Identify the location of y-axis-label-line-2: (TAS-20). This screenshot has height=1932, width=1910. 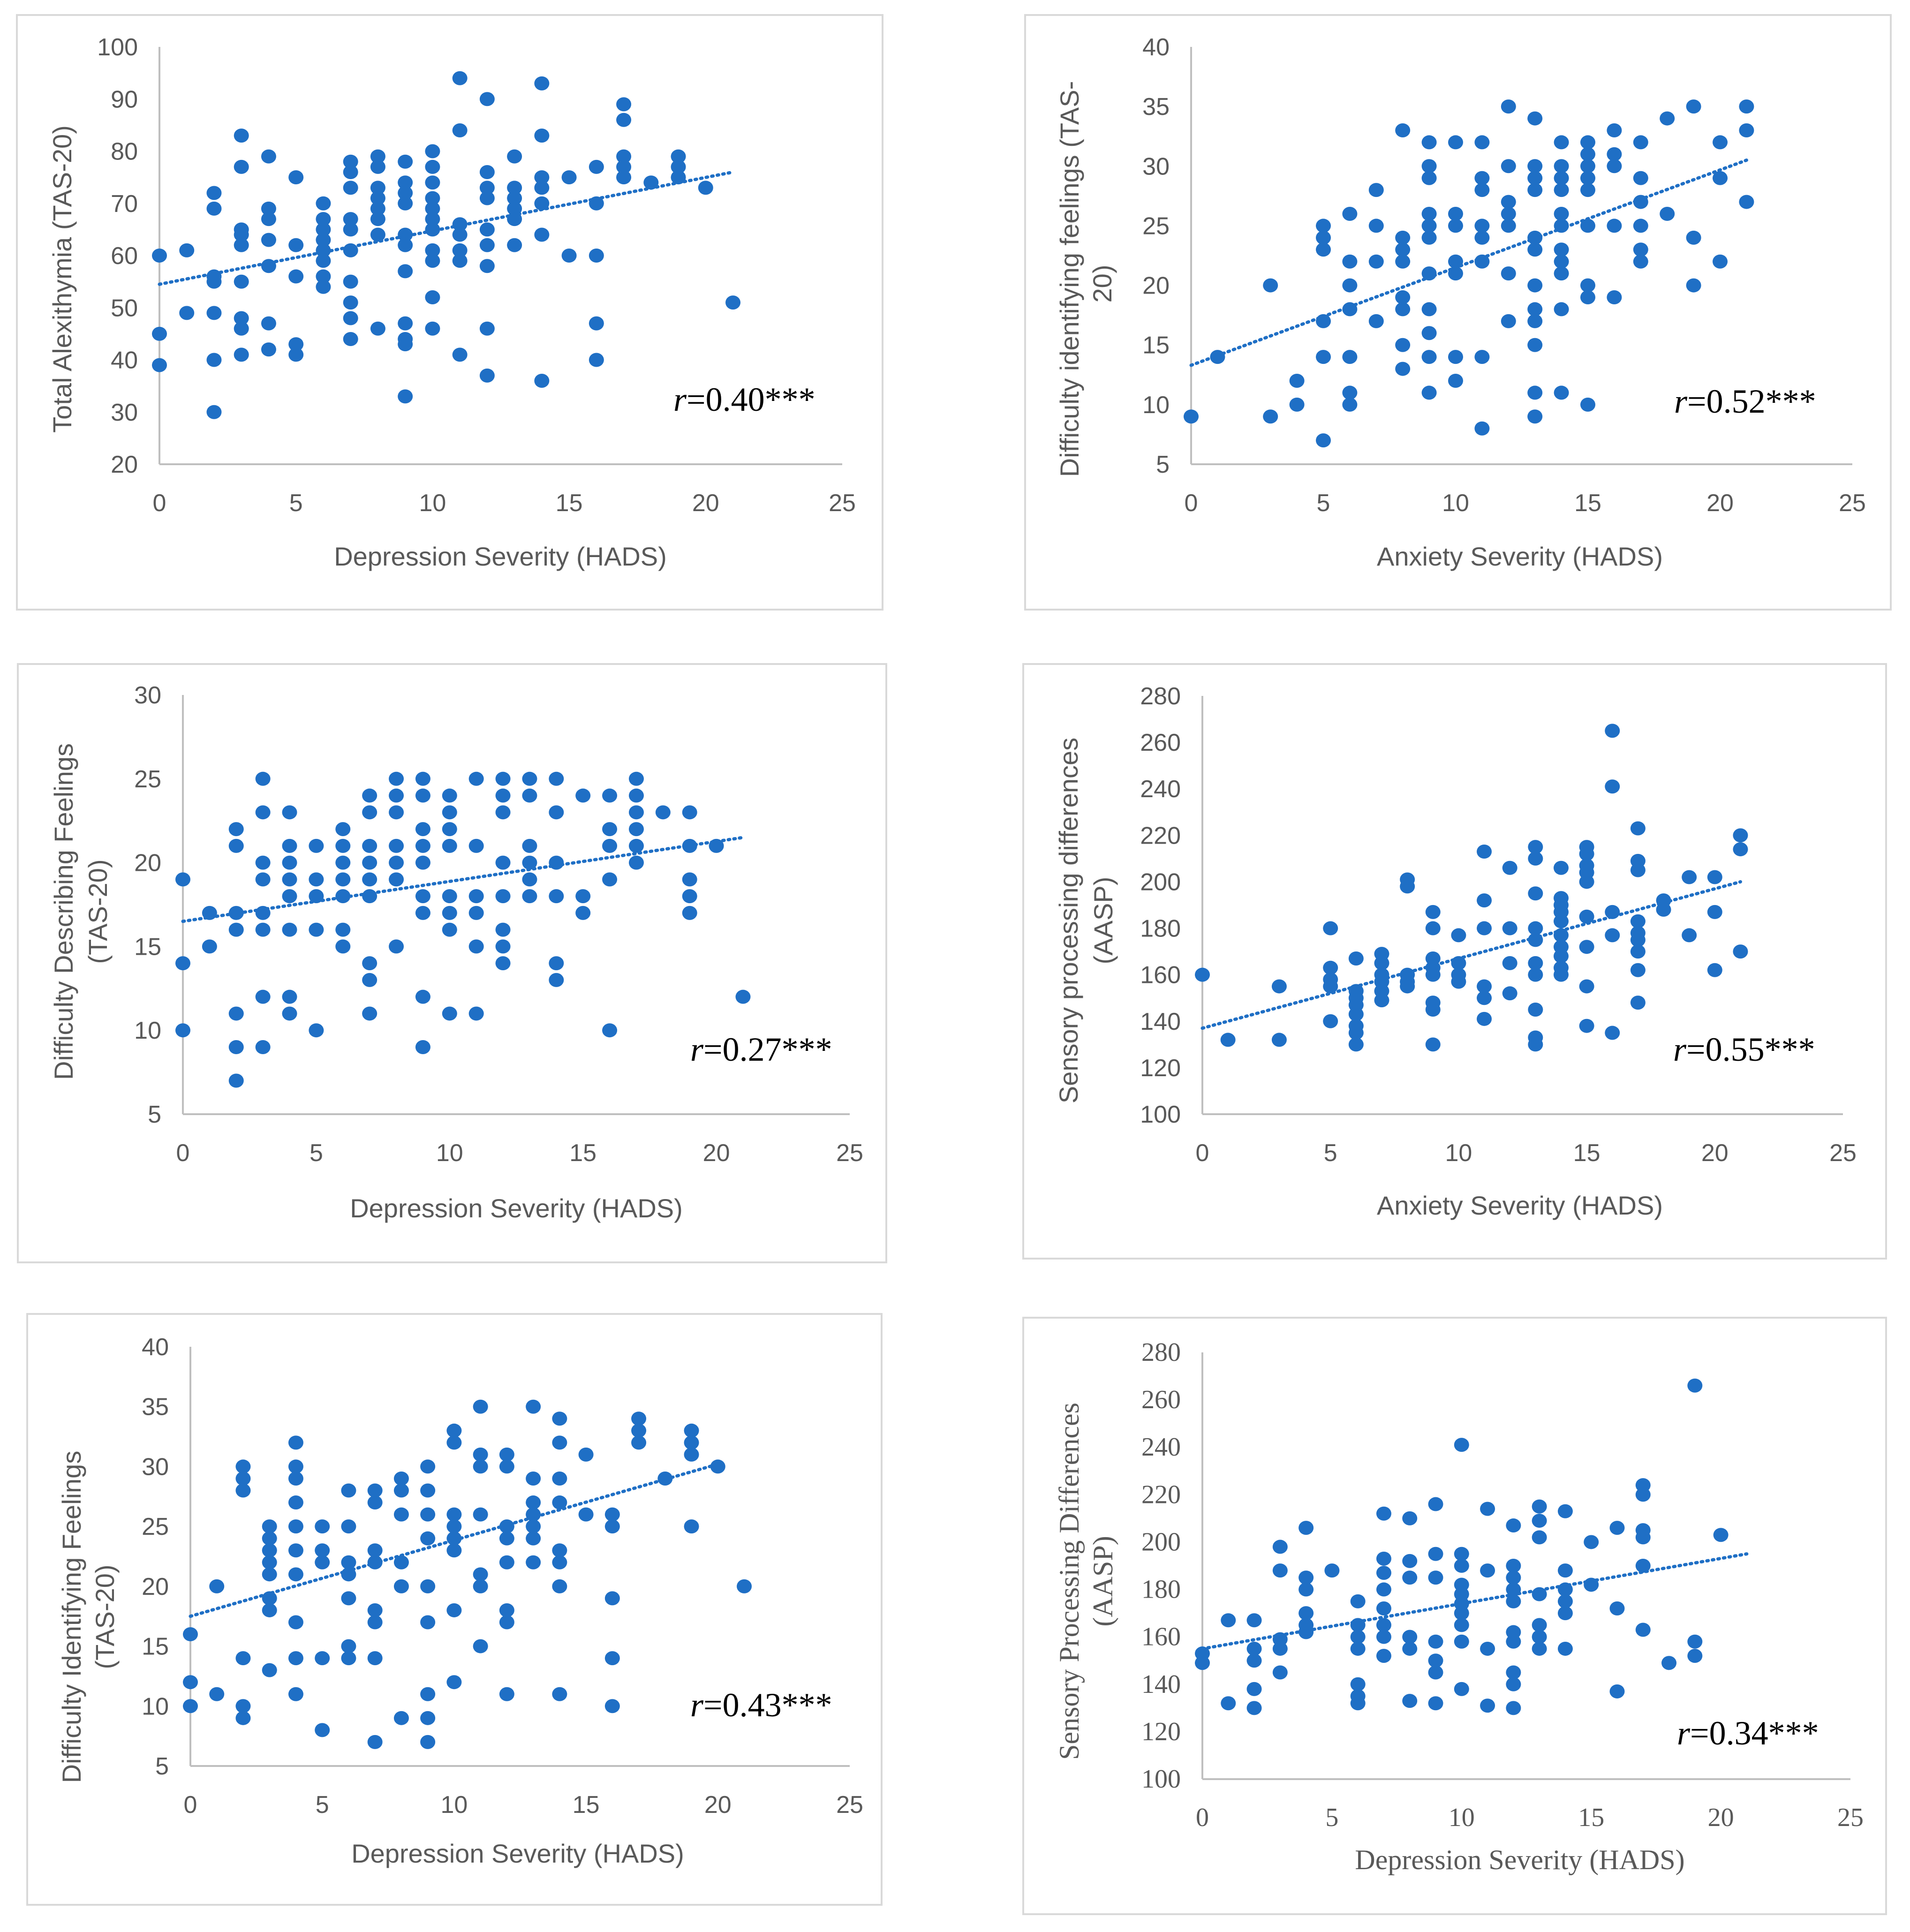
(98, 912).